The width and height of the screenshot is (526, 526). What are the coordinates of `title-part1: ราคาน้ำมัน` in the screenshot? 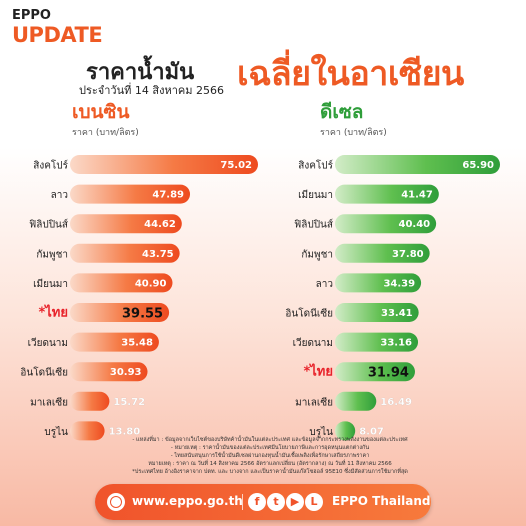 It's located at (140, 72).